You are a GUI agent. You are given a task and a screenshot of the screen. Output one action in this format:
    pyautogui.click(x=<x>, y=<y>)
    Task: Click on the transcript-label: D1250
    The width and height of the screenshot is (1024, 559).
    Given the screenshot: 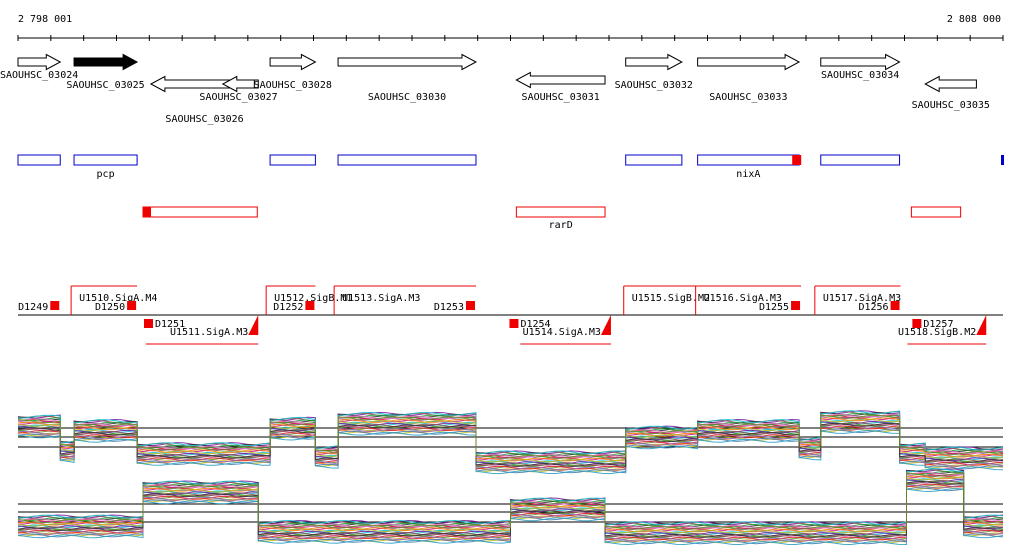 What is the action you would take?
    pyautogui.click(x=110, y=307)
    